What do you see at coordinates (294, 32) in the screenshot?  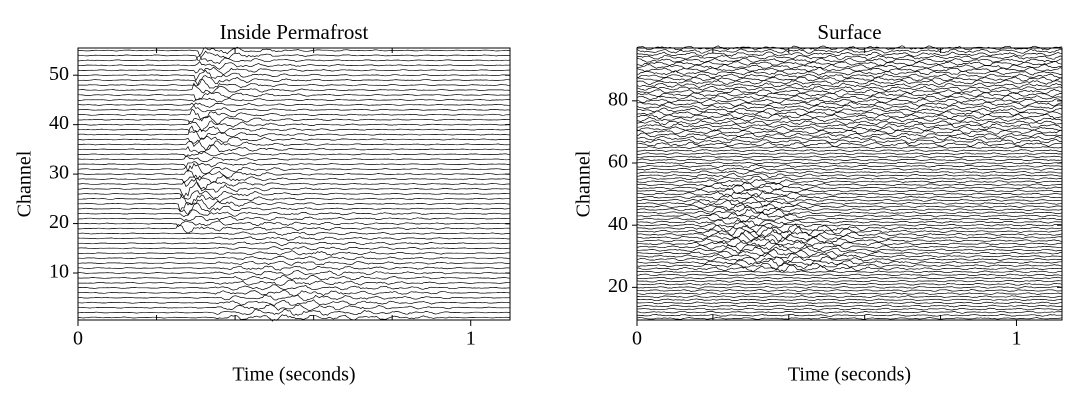 I see `chart-title: Inside Permafrost` at bounding box center [294, 32].